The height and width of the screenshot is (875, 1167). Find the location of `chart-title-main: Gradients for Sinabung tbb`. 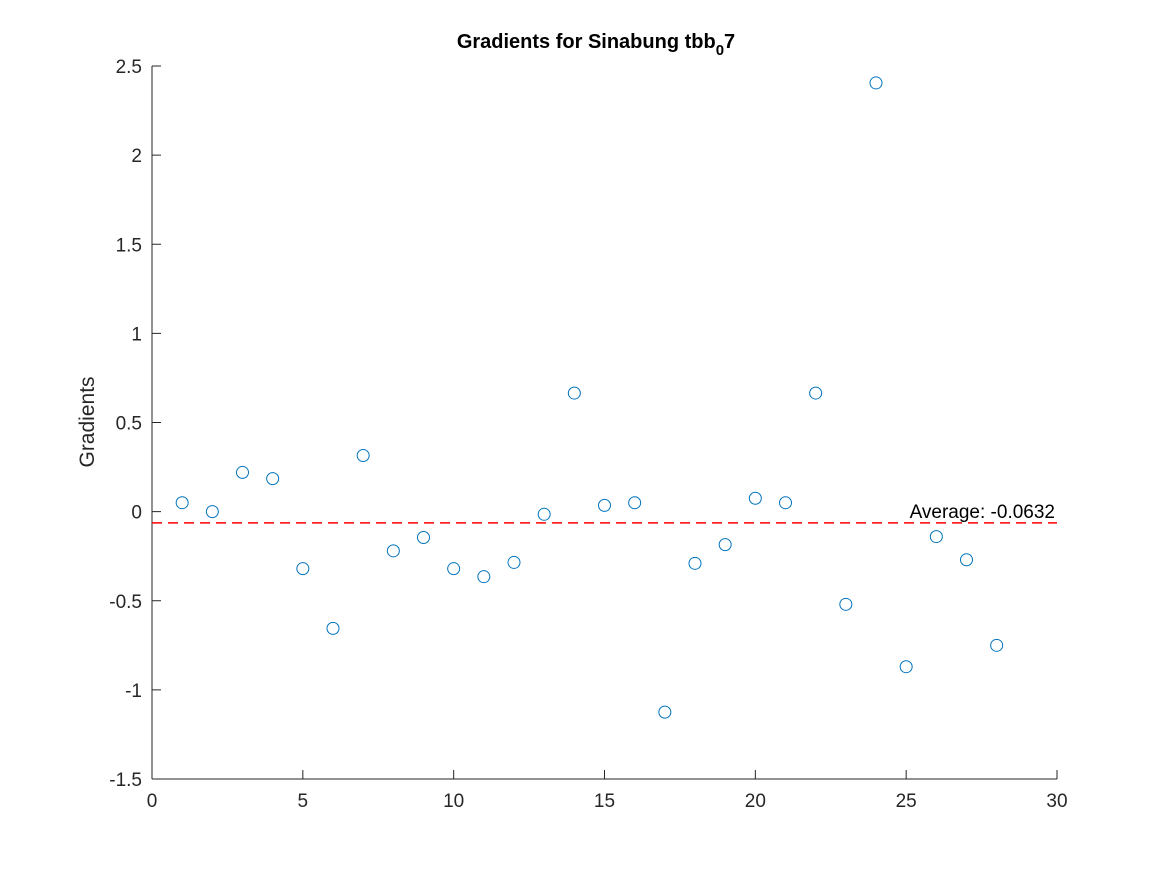

chart-title-main: Gradients for Sinabung tbb is located at coordinates (586, 42).